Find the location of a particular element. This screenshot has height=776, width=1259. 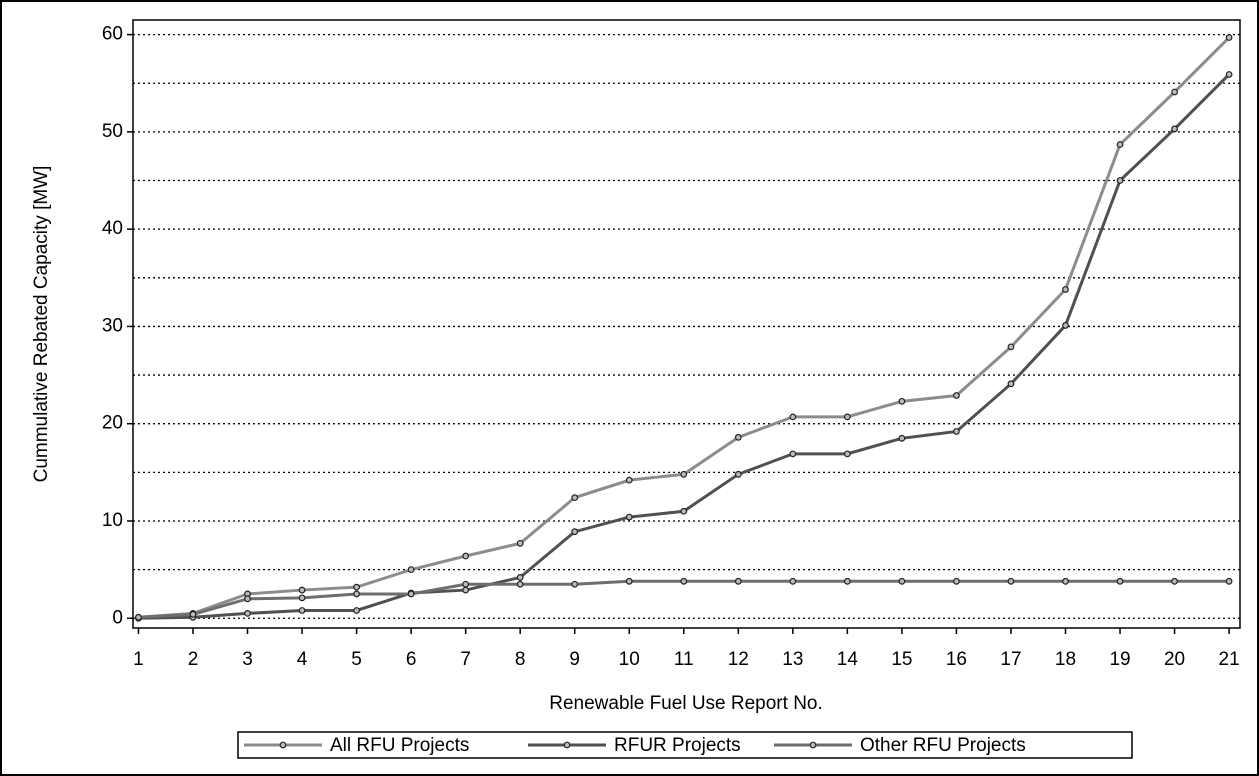

x-tick-label: 7 is located at coordinates (465, 659).